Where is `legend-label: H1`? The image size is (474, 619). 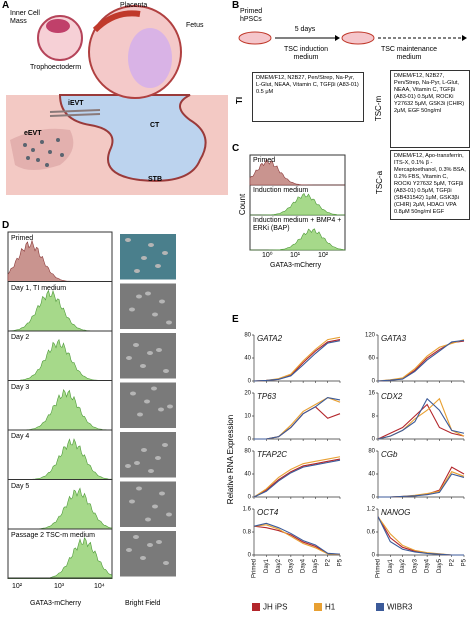 legend-label: H1 is located at coordinates (330, 607).